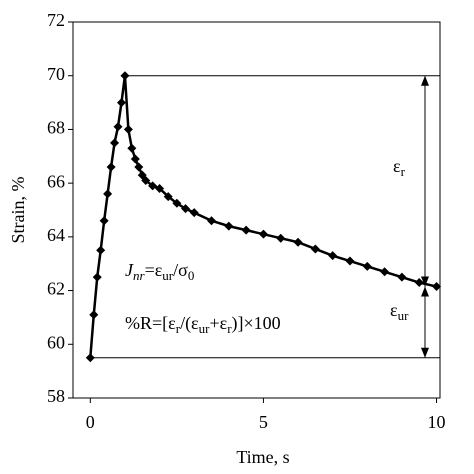 This screenshot has width=474, height=474. What do you see at coordinates (90, 422) in the screenshot?
I see `x-tick-label: 0` at bounding box center [90, 422].